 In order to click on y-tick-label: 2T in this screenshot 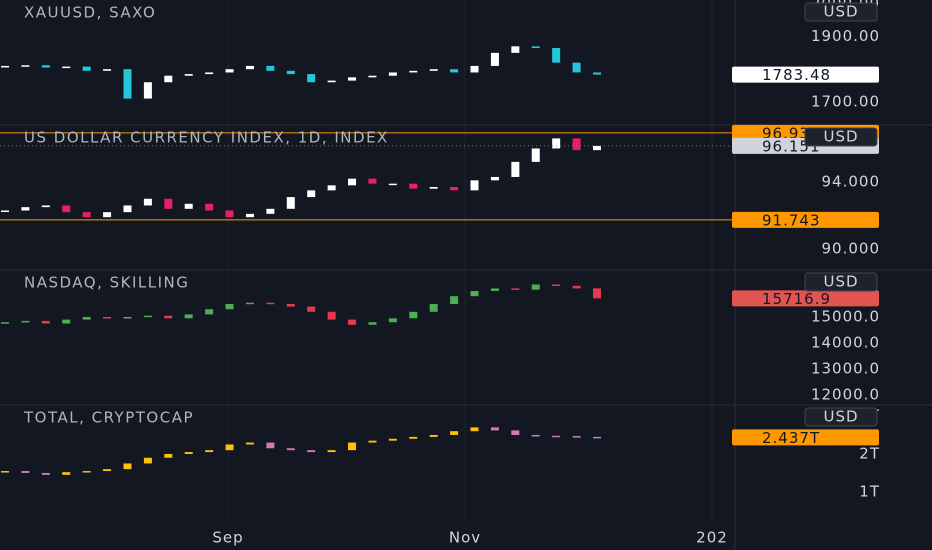, I will do `click(869, 453)`.